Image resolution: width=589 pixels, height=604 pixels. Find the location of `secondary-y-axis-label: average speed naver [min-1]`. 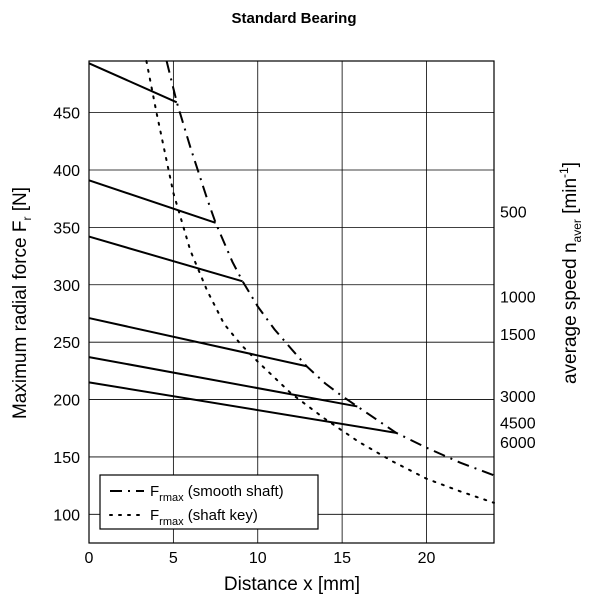

secondary-y-axis-label: average speed naver [min-1] is located at coordinates (570, 273).